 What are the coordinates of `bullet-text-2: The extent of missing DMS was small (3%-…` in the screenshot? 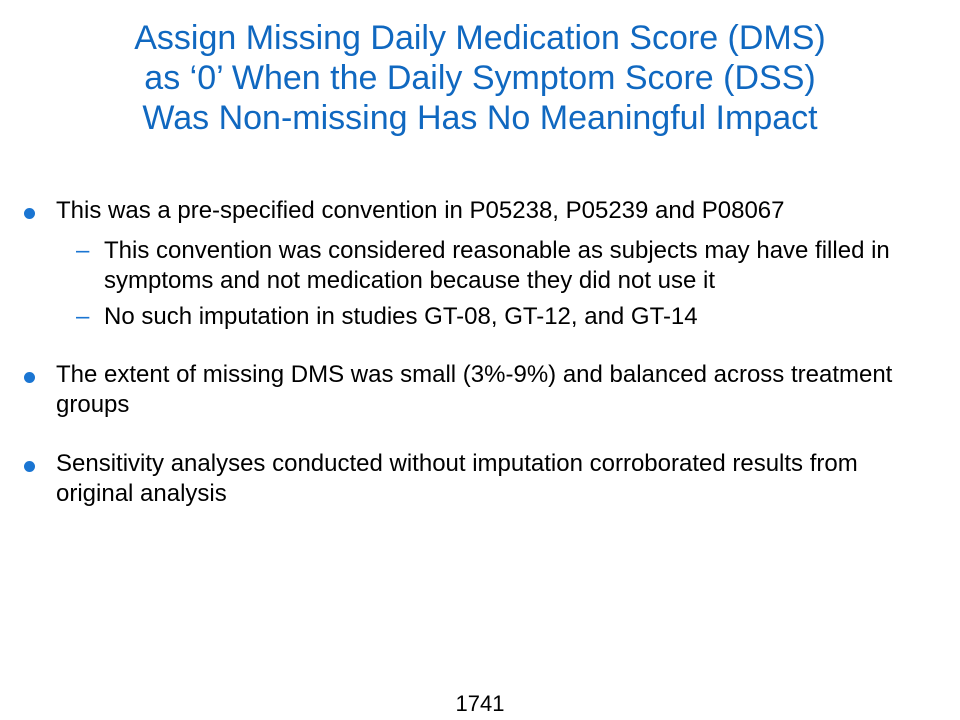 It's located at (474, 389).